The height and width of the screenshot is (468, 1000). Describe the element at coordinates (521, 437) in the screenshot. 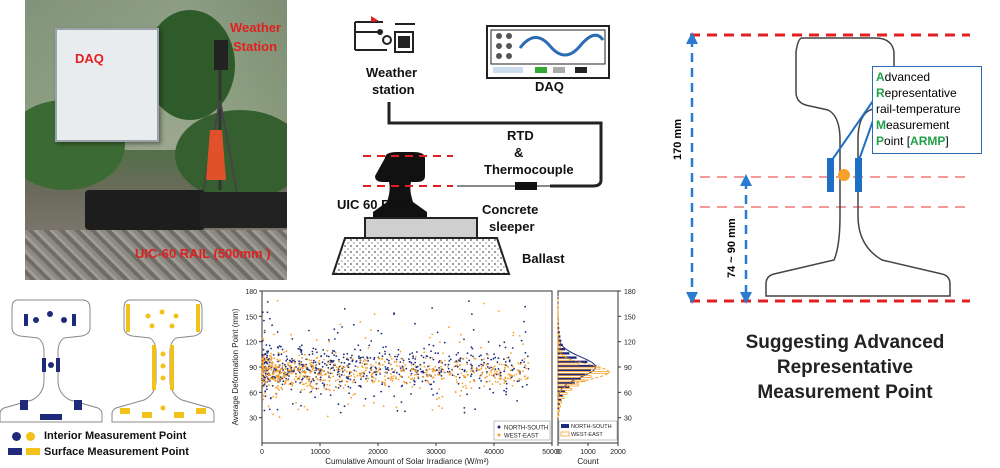

I see `legend-label: WEST-EAST` at that location.